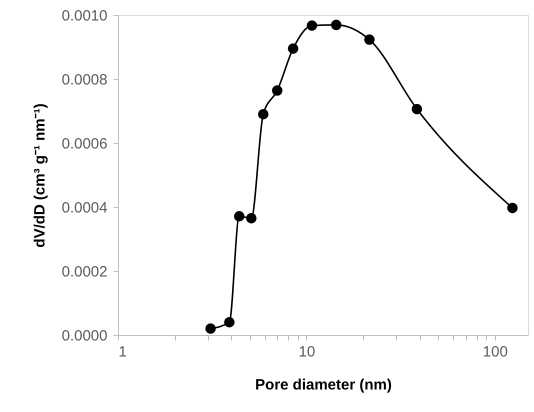  I want to click on y-tick-label: 0.0006, so click(85, 144).